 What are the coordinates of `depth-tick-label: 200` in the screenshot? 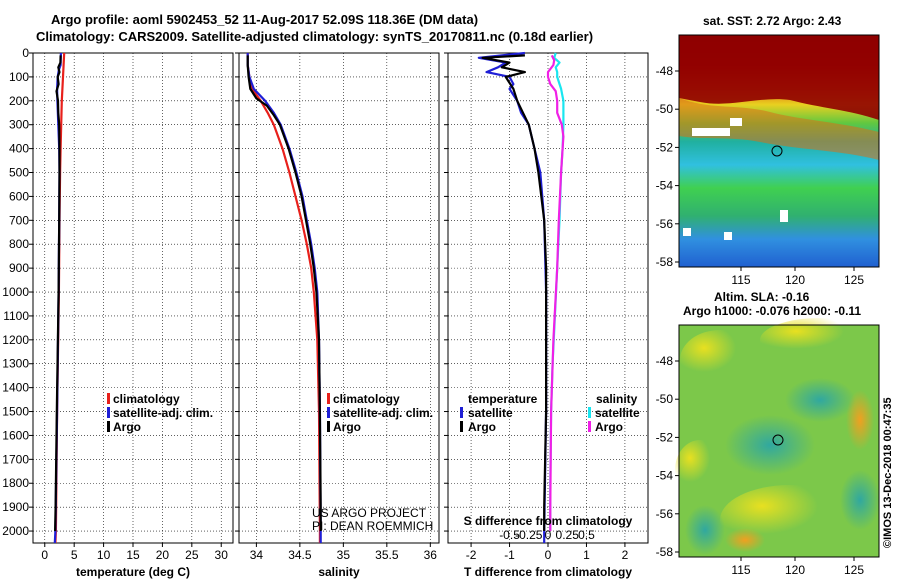 It's located at (19, 101).